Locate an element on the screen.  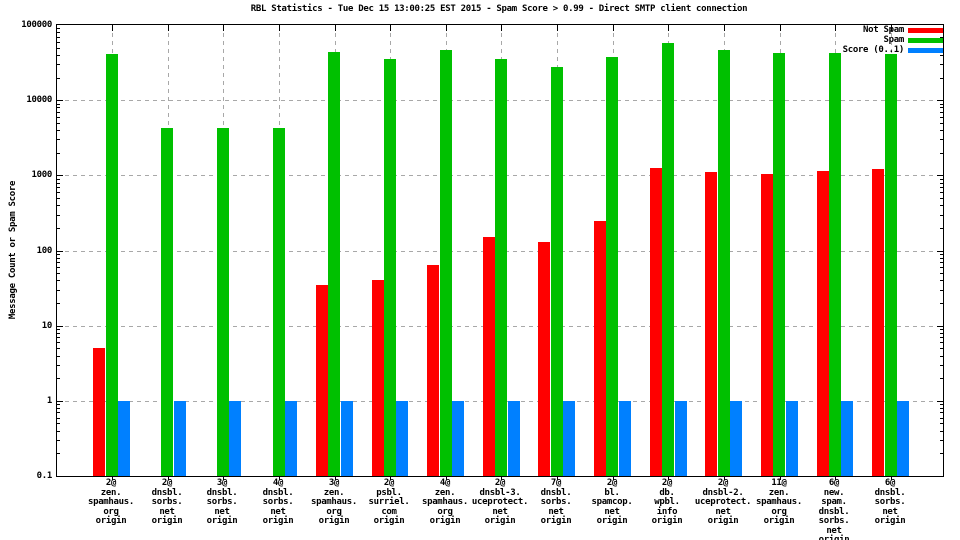
x-category-label: 4@ zen. spamhaus. org origin is located at coordinates (445, 502).